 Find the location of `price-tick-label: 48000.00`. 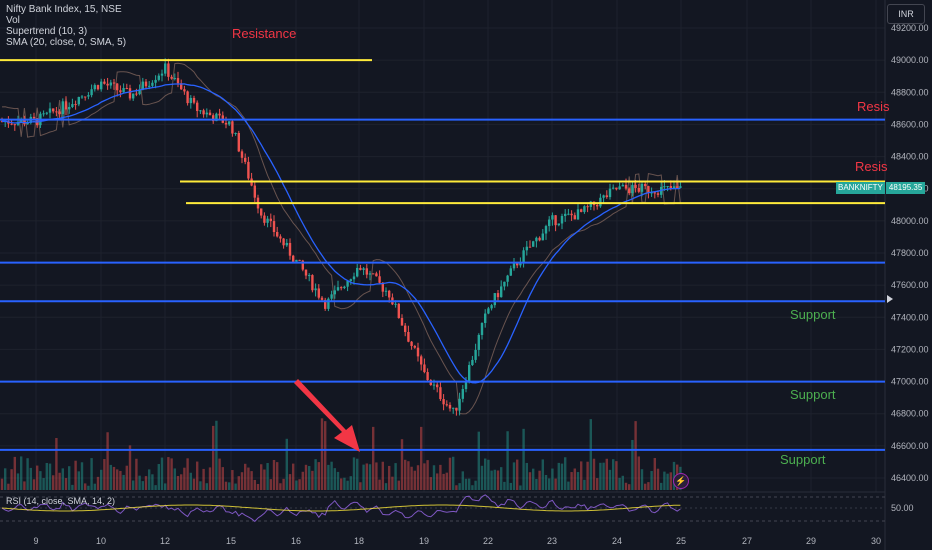

price-tick-label: 48000.00 is located at coordinates (910, 221).